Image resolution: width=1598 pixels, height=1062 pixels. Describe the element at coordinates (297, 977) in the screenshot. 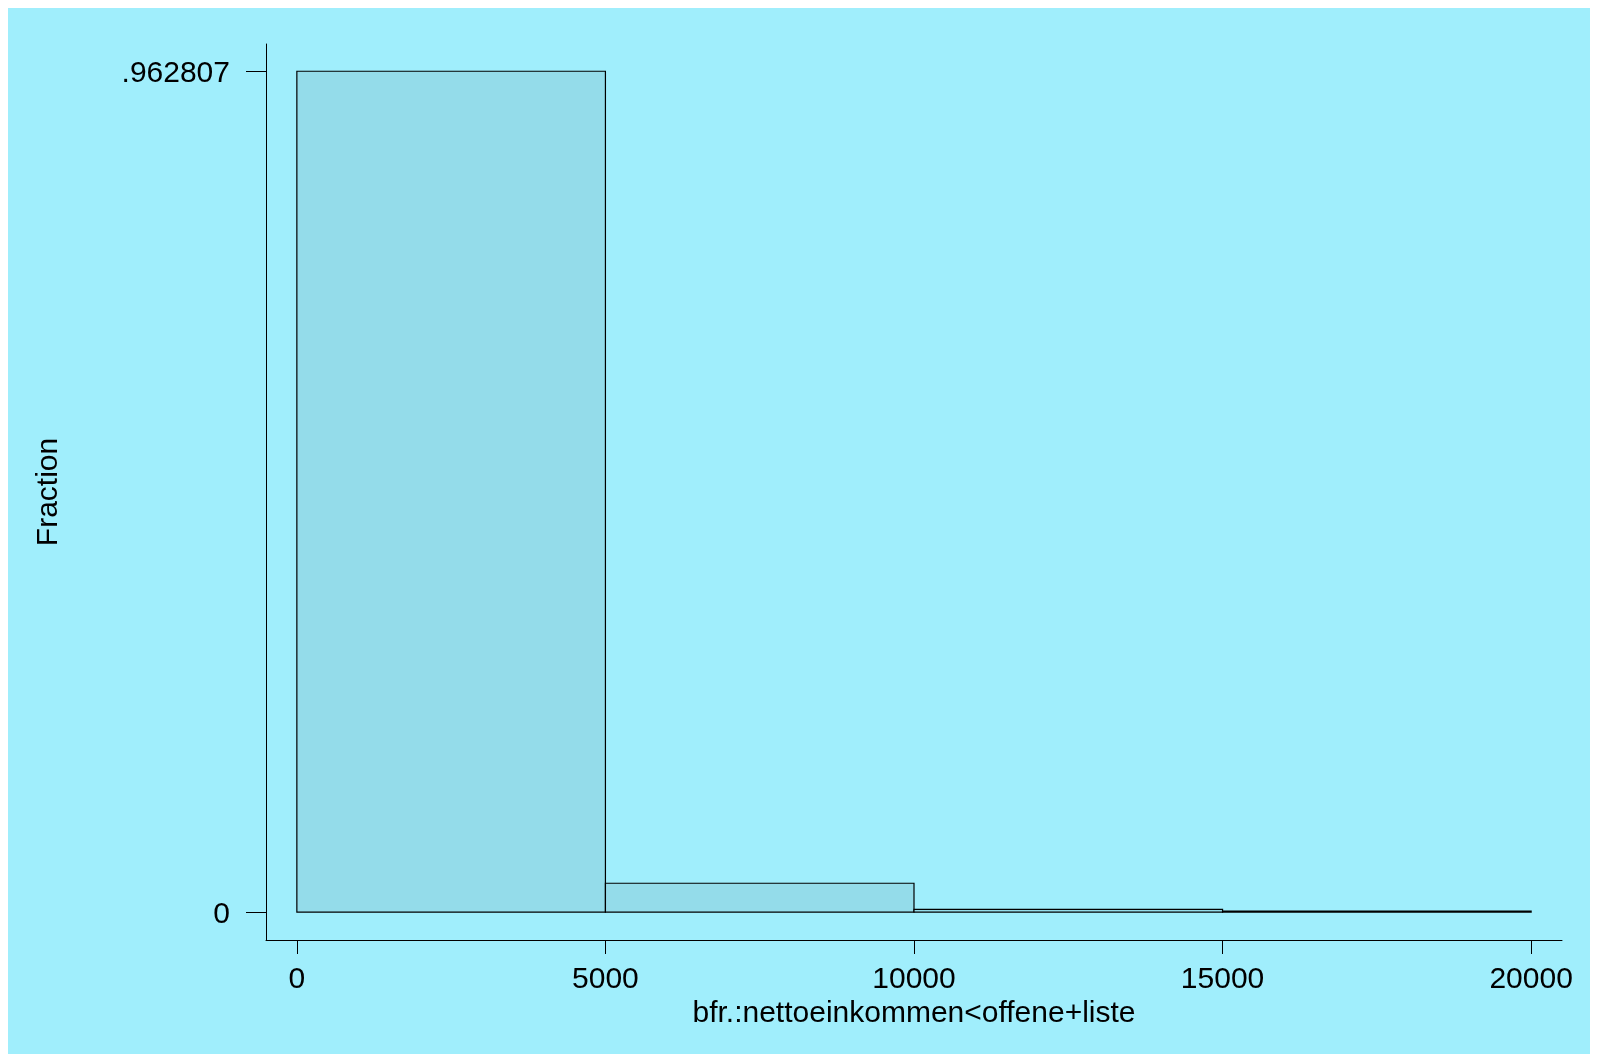

I see `x-tick-label: 0` at that location.